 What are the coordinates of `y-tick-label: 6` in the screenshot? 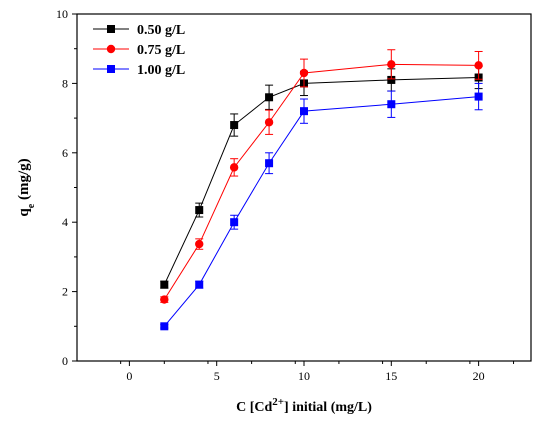 It's located at (65, 153).